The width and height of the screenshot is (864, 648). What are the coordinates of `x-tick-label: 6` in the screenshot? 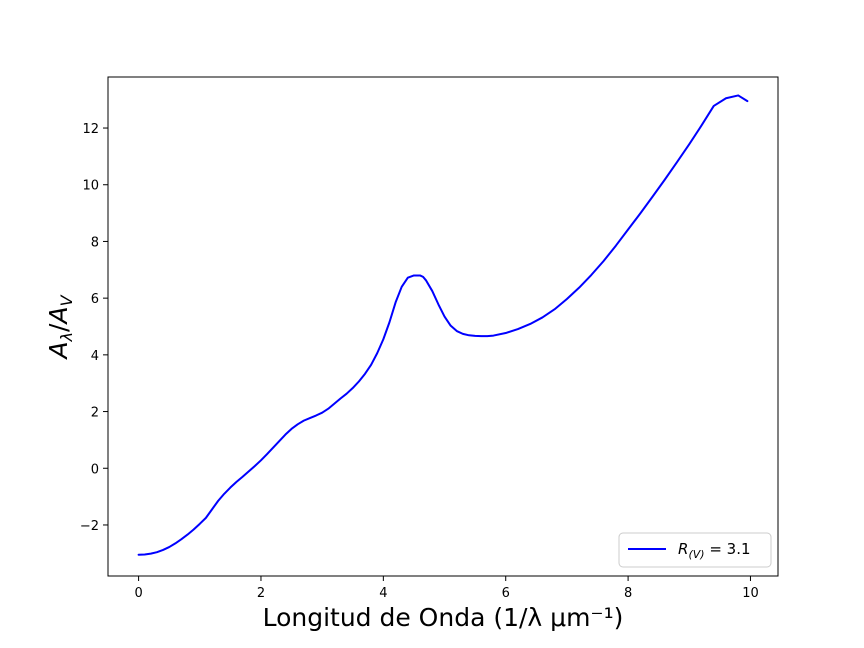 It's located at (506, 593).